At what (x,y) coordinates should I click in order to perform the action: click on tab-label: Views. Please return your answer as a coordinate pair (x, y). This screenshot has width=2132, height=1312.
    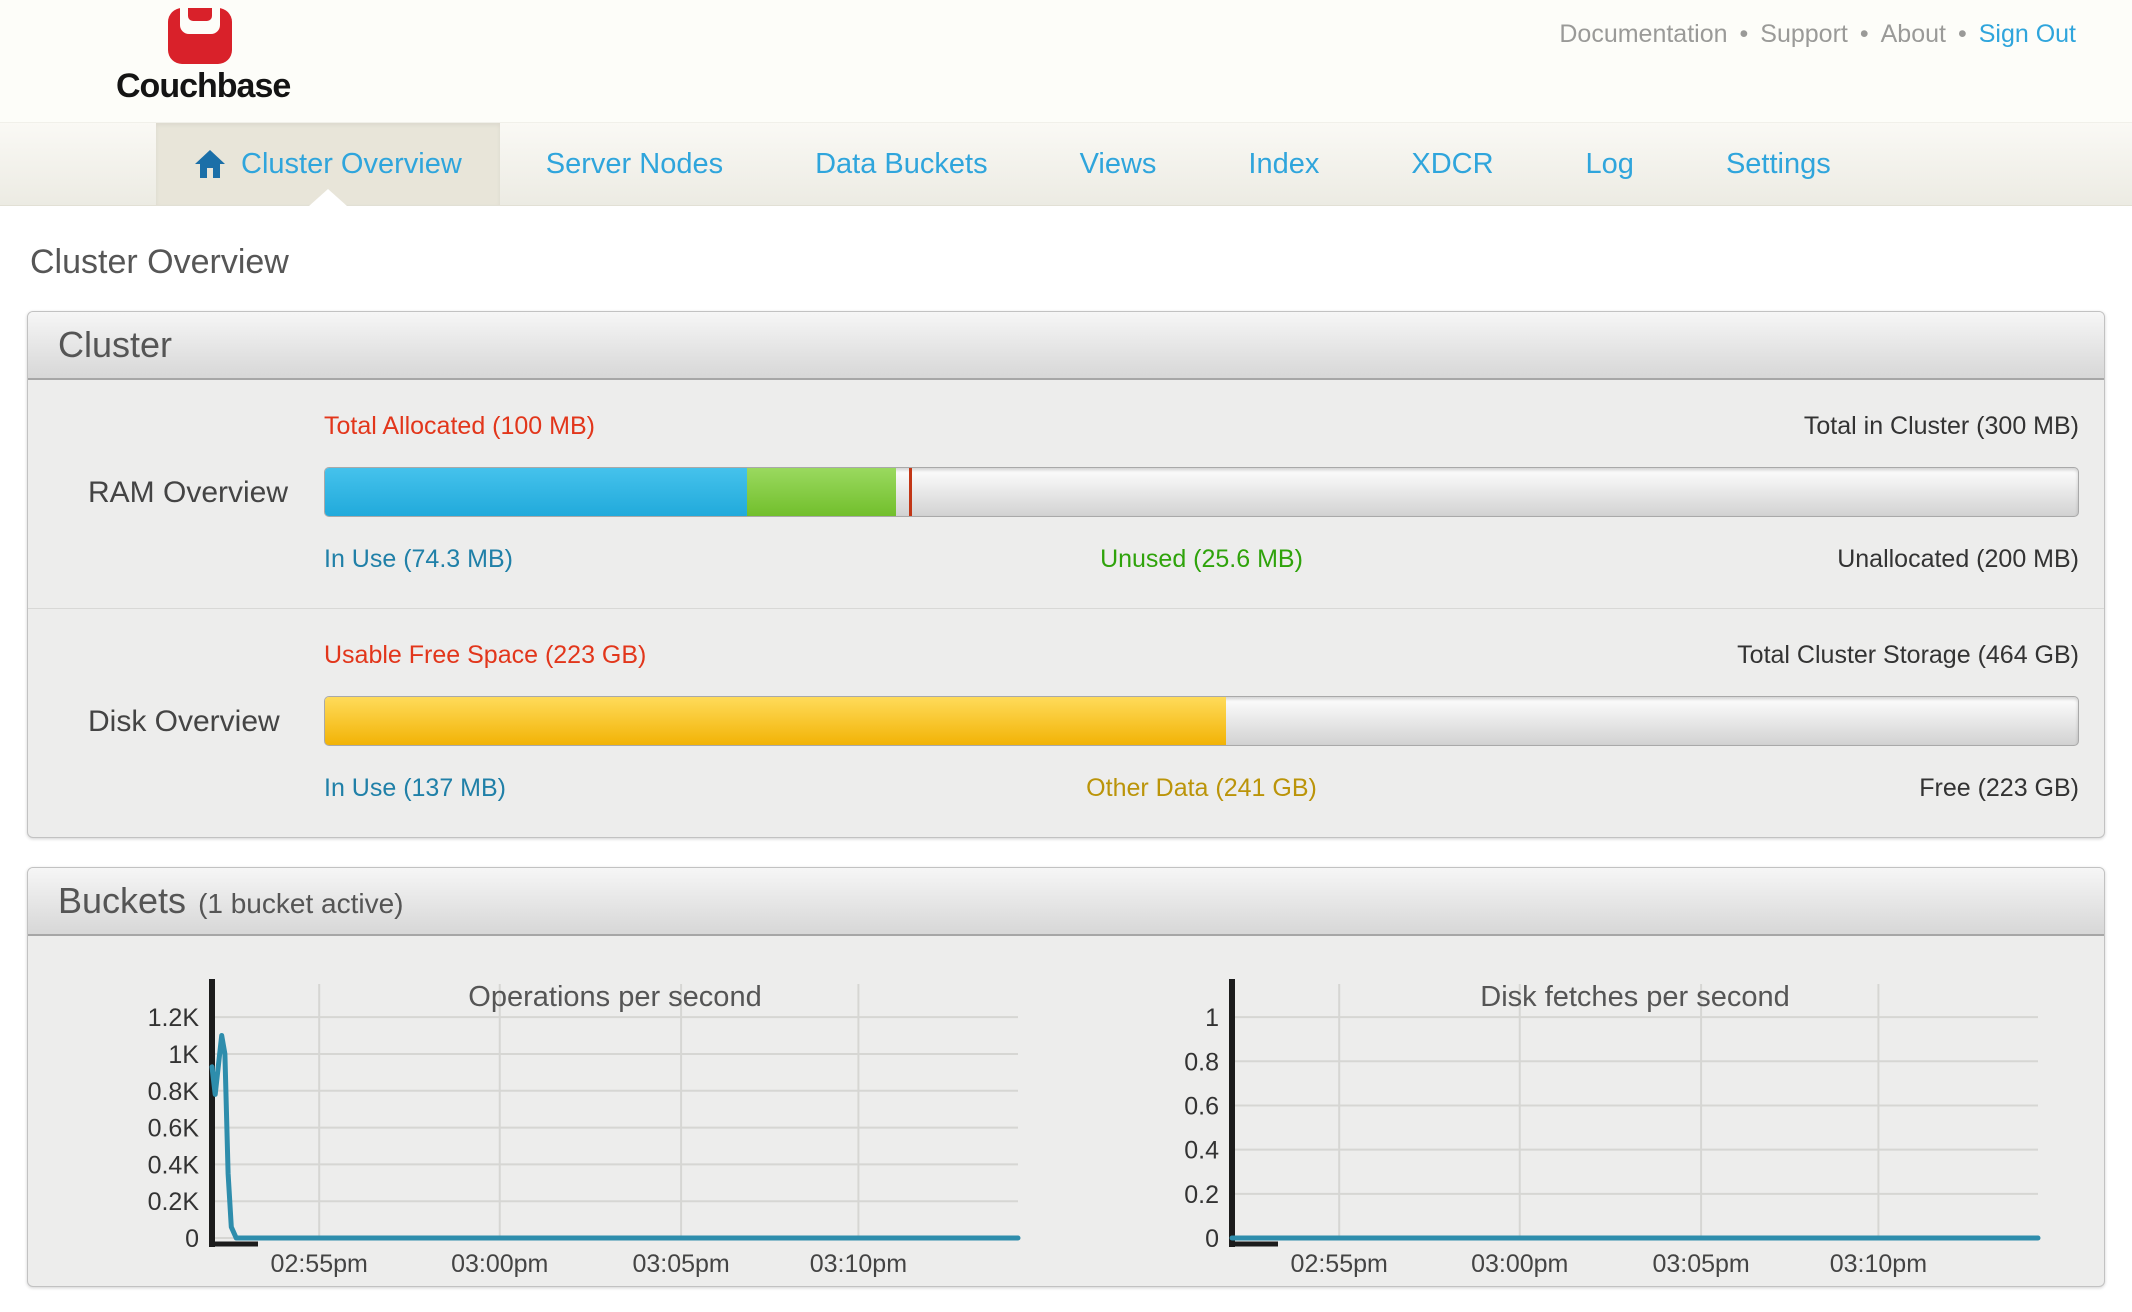
    Looking at the image, I should click on (1118, 163).